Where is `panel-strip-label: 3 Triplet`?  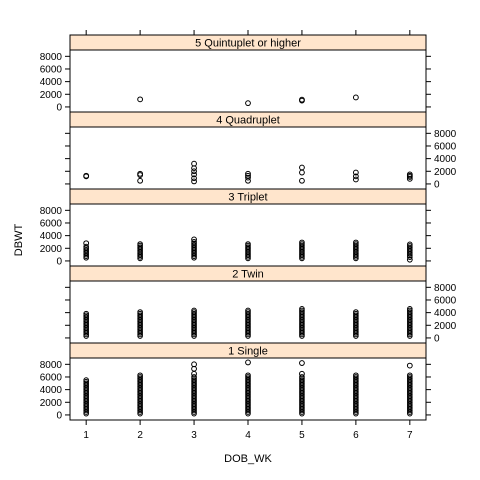 panel-strip-label: 3 Triplet is located at coordinates (247, 198).